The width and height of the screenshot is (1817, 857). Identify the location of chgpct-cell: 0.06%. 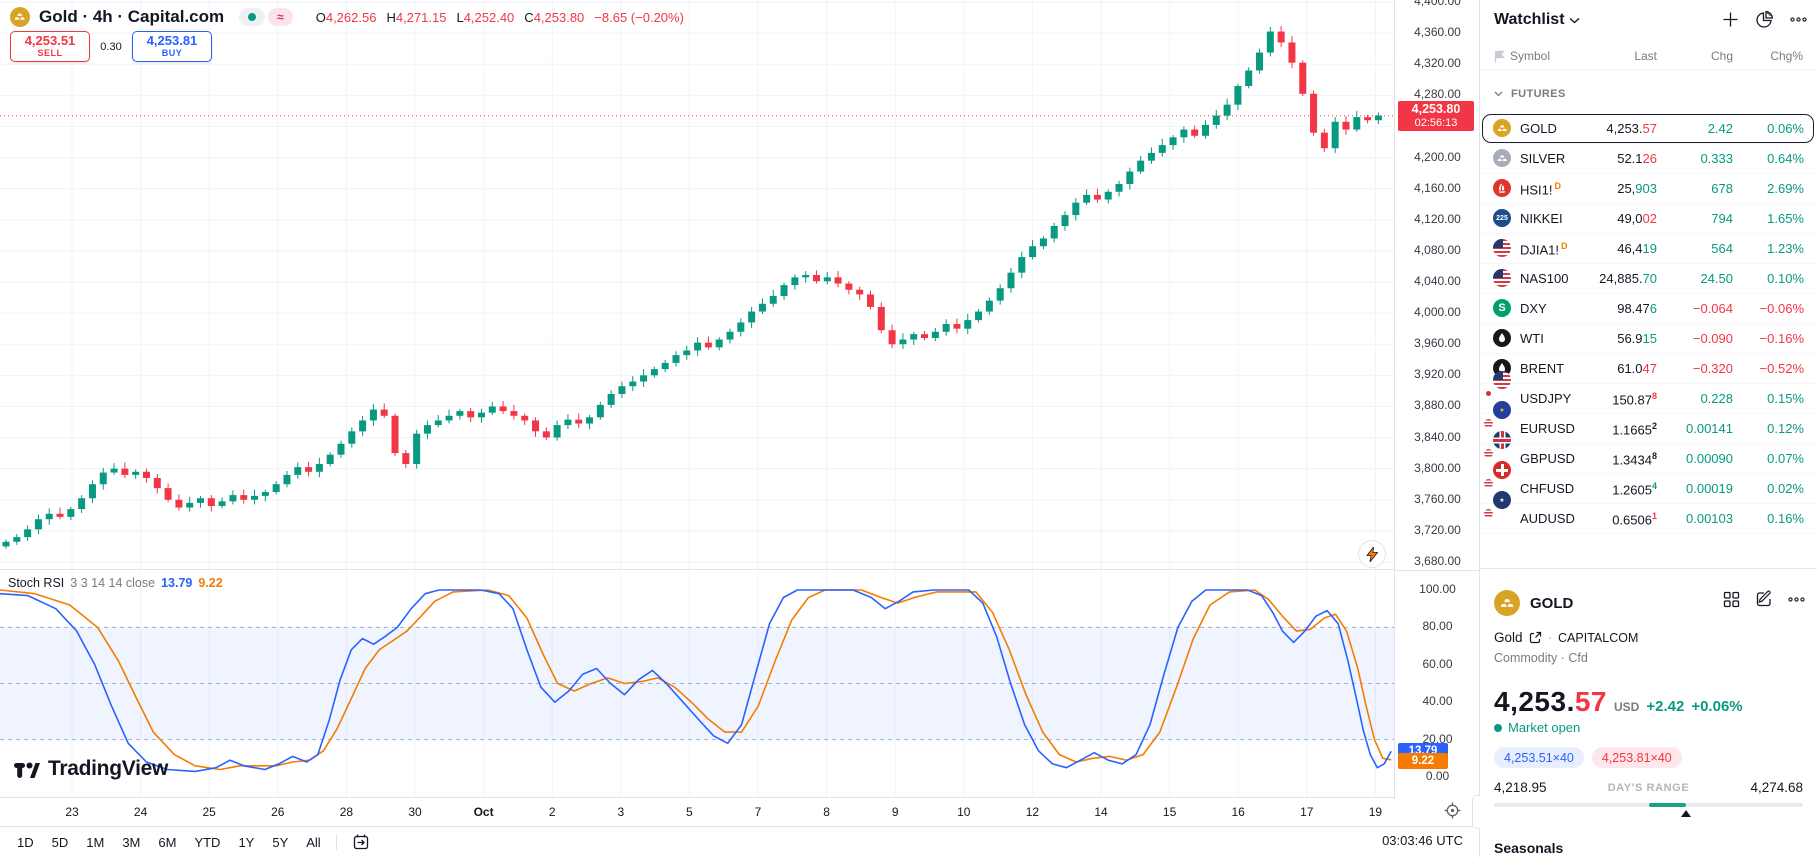
(1785, 128).